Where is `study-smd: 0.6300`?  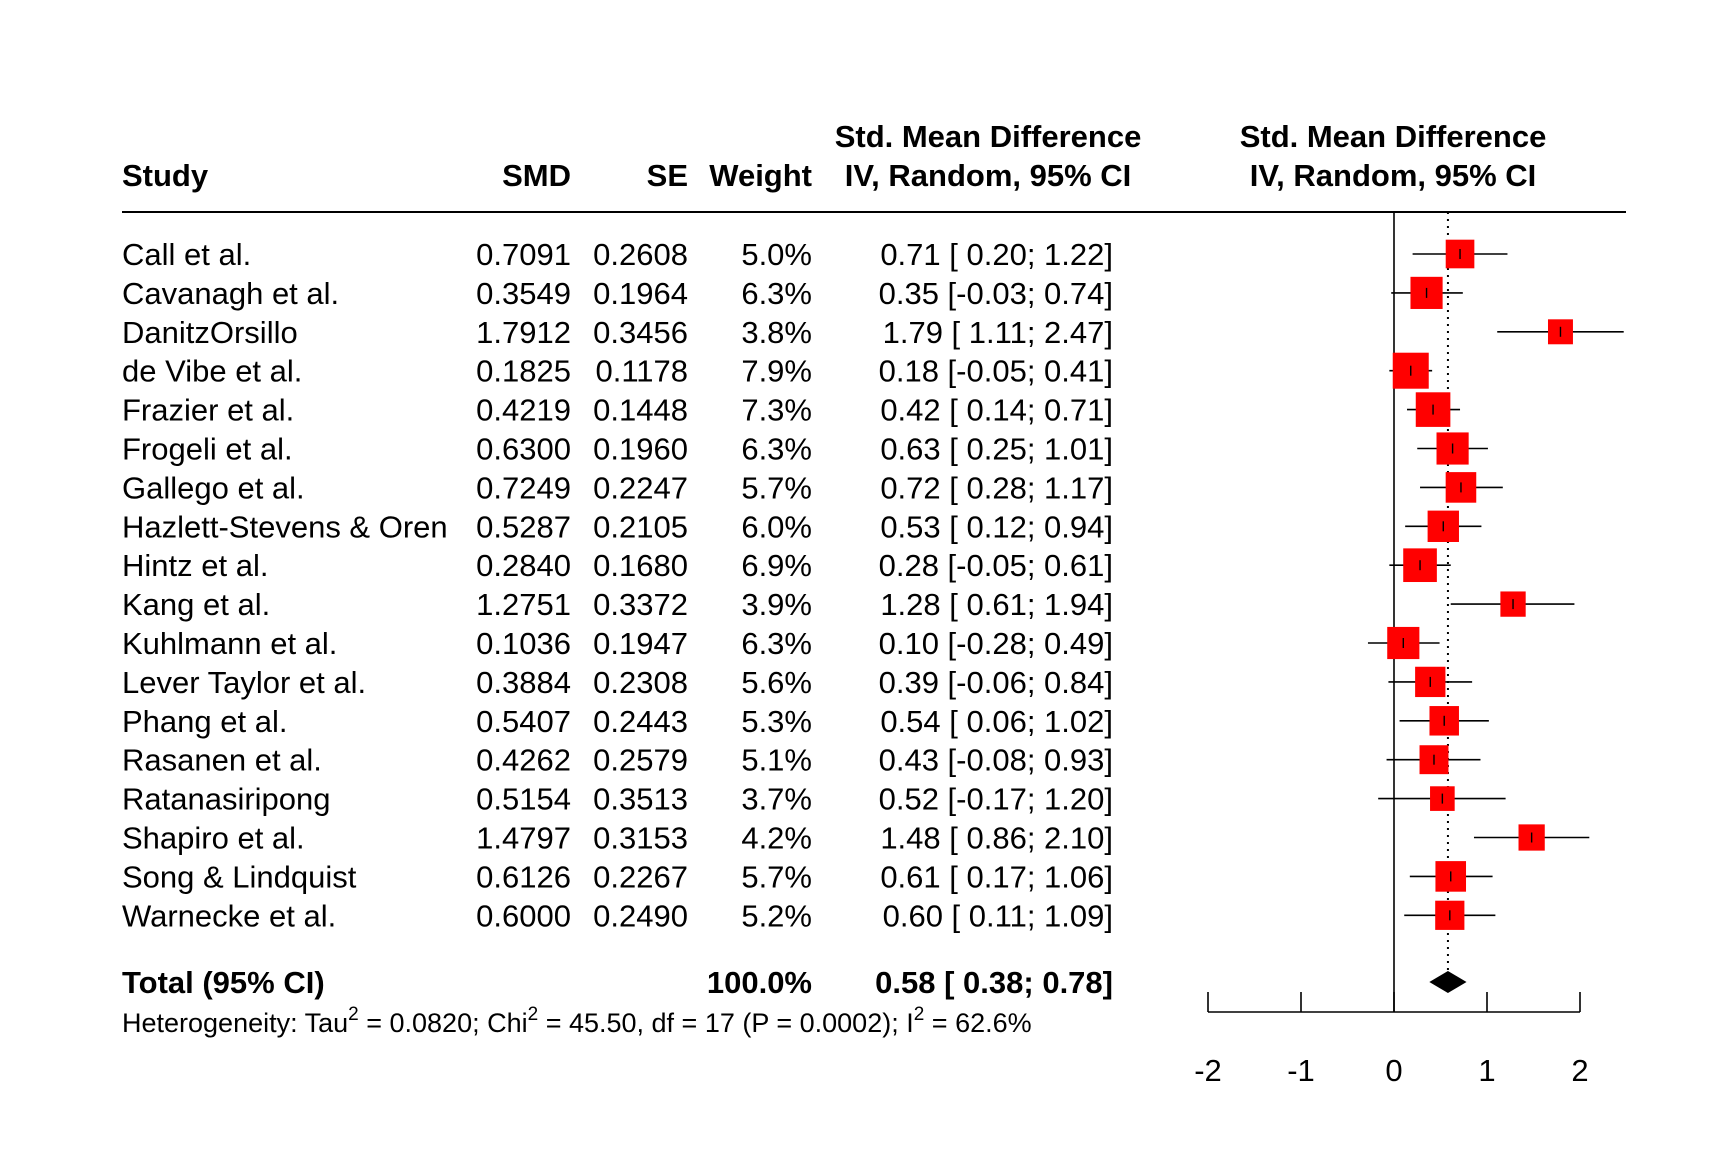 study-smd: 0.6300 is located at coordinates (523, 449).